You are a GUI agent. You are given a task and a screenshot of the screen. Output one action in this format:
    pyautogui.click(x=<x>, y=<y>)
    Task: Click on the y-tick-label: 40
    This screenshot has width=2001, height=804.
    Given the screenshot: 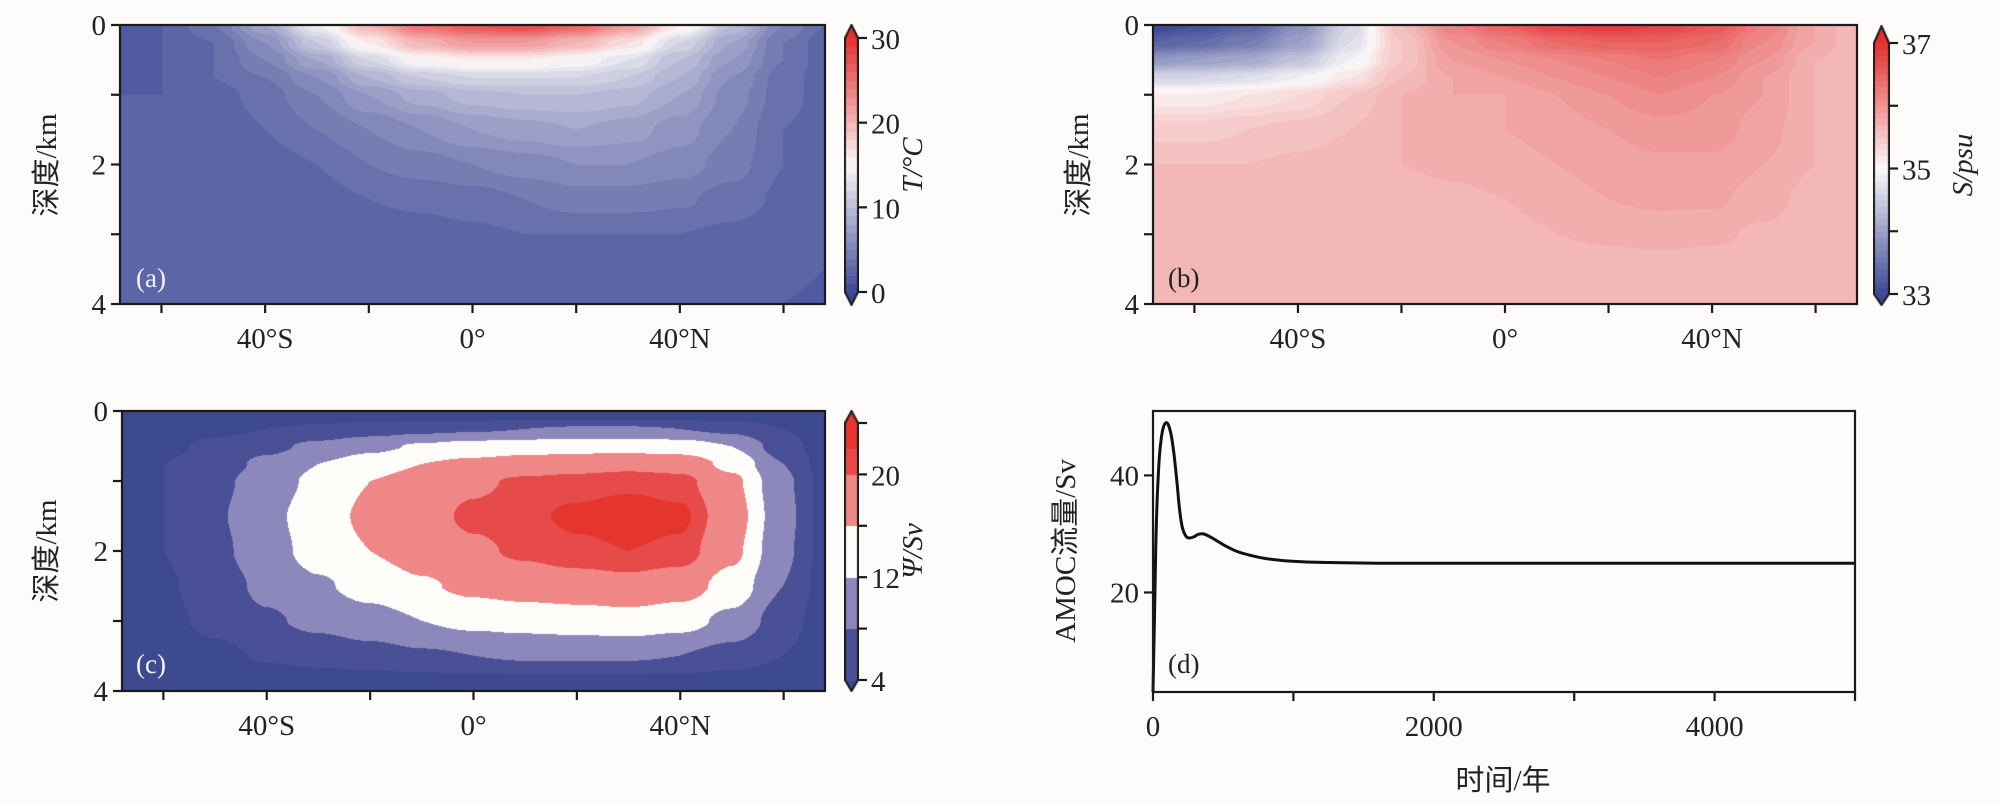 What is the action you would take?
    pyautogui.click(x=1124, y=476)
    